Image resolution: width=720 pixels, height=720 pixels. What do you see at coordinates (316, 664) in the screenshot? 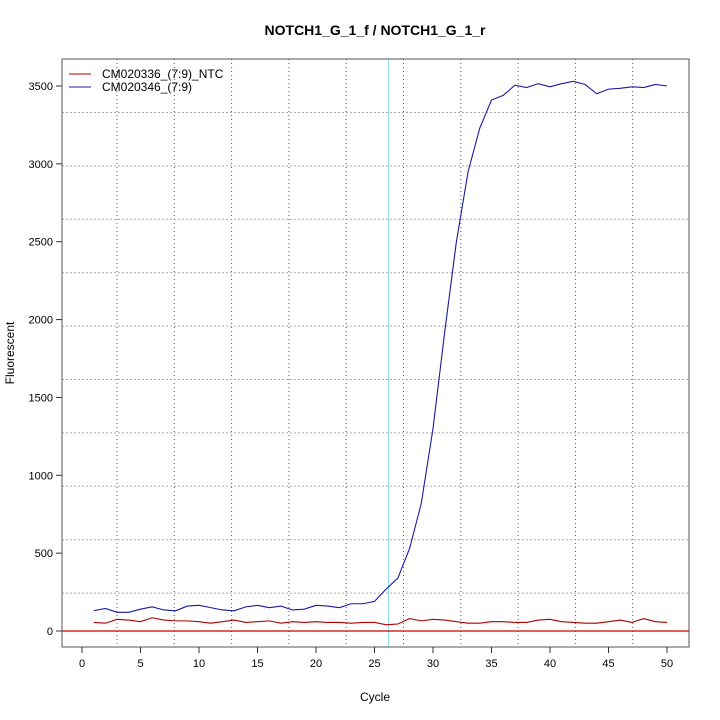
I see `x-tick-label: 20` at bounding box center [316, 664].